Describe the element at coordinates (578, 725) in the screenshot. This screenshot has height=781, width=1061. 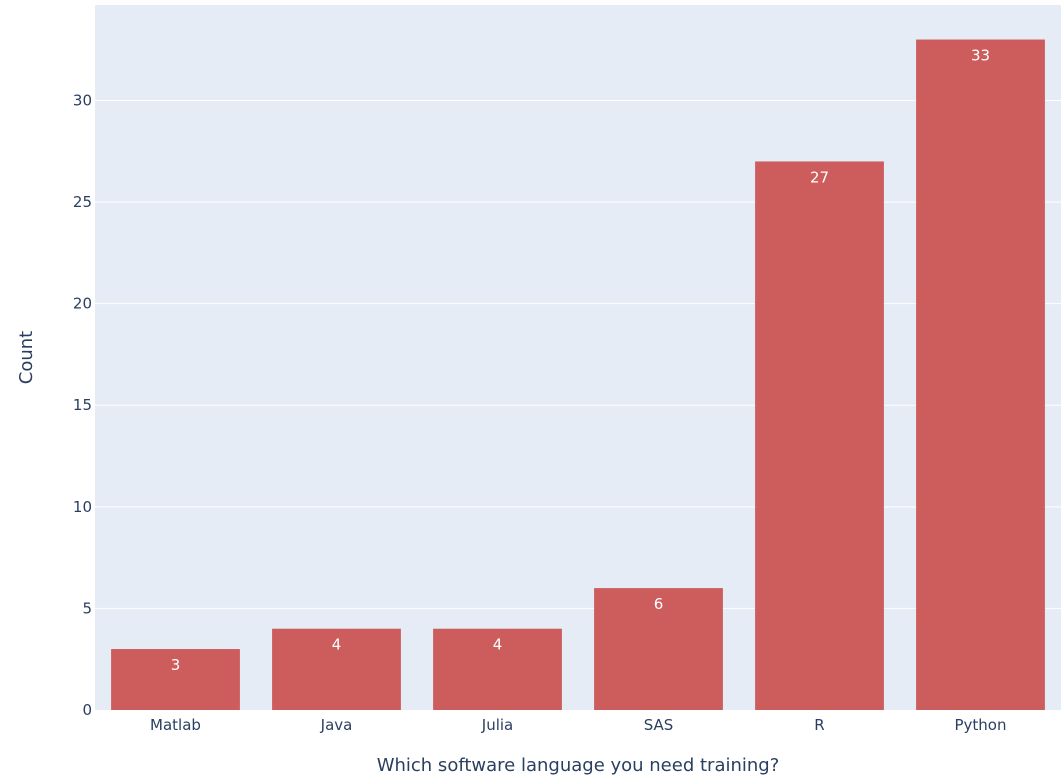
I see `x-axis-ticks: Matlab Java Julia SAS R Python` at that location.